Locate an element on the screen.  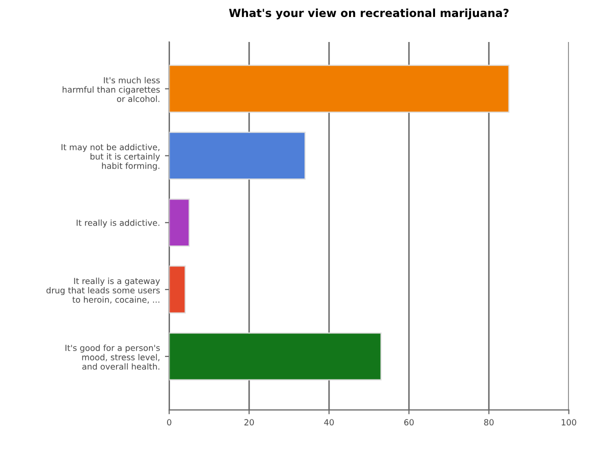
chart-title: What's your view on recreational marijuana? is located at coordinates (369, 14).